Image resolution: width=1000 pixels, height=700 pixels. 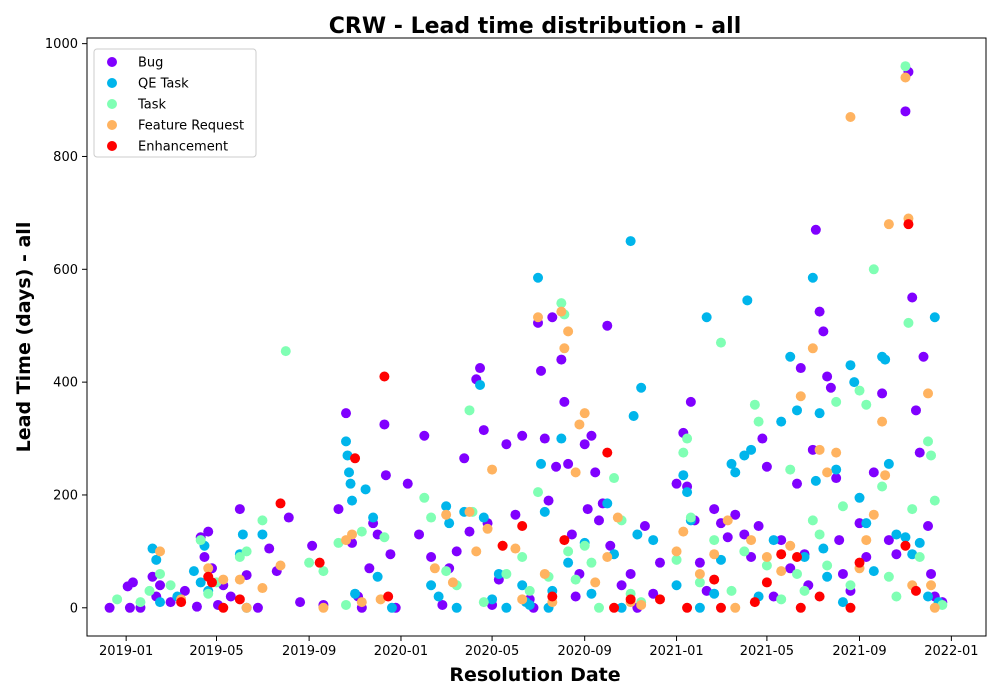 What do you see at coordinates (183, 147) in the screenshot?
I see `legend-label: Enhancement` at bounding box center [183, 147].